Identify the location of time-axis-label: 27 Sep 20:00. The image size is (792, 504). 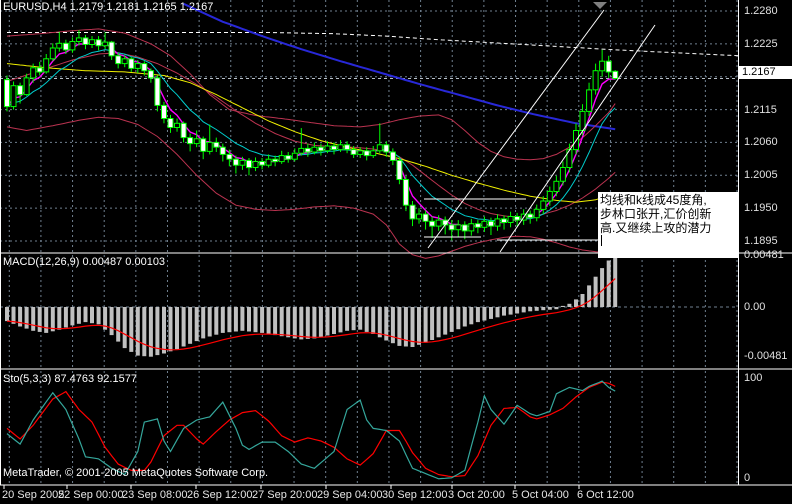
(285, 495).